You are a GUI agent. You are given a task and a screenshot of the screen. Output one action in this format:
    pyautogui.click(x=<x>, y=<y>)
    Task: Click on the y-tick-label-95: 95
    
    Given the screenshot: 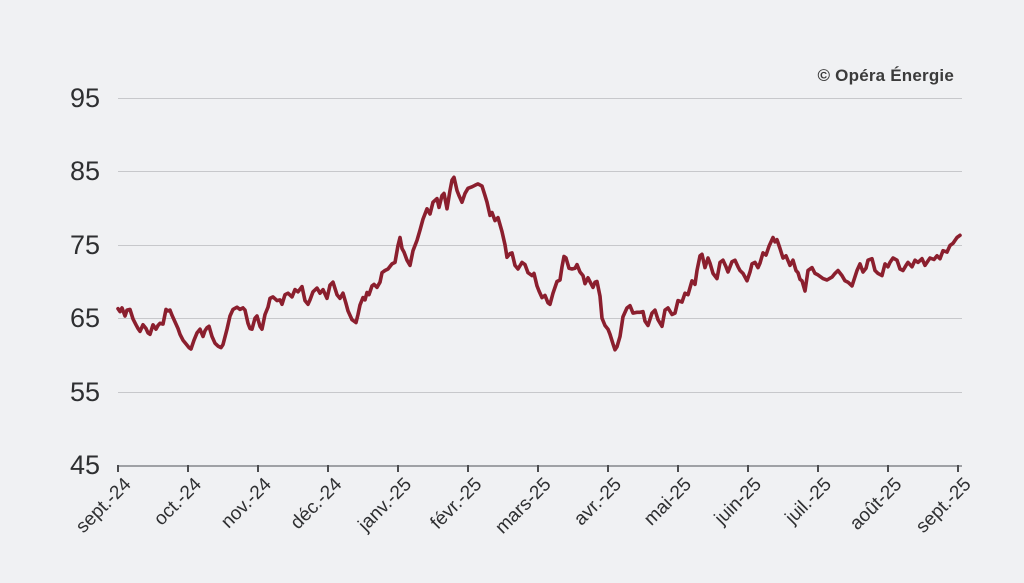 What is the action you would take?
    pyautogui.click(x=84, y=98)
    